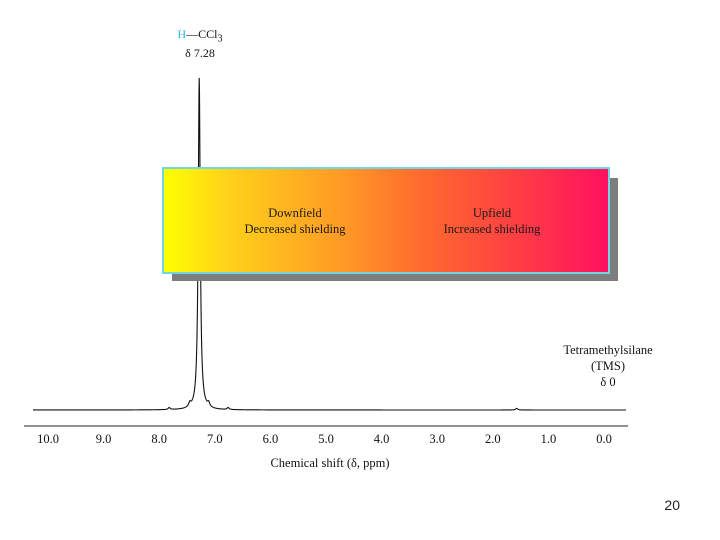 This screenshot has height=540, width=720. What do you see at coordinates (220, 39) in the screenshot?
I see `peak-compound-subscript: 3` at bounding box center [220, 39].